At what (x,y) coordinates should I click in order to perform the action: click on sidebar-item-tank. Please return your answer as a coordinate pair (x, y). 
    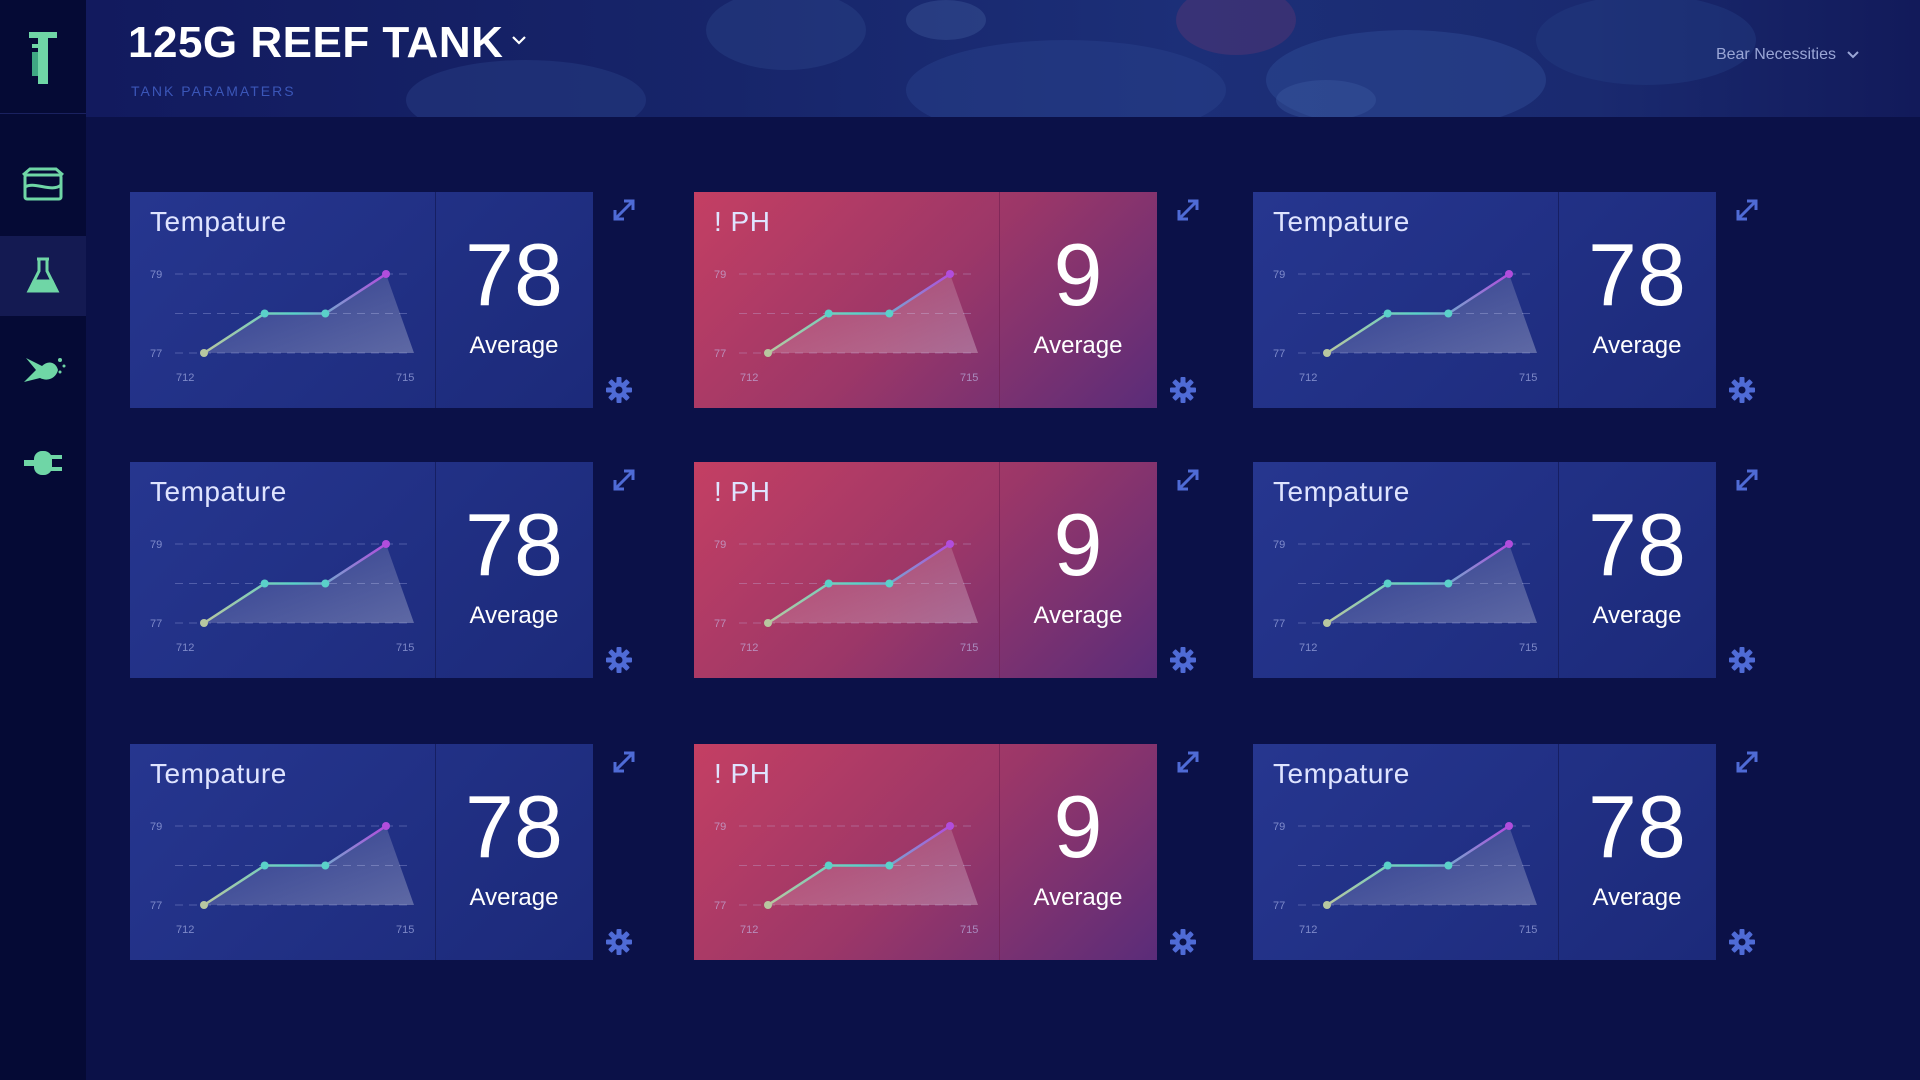
    Looking at the image, I should click on (43, 185).